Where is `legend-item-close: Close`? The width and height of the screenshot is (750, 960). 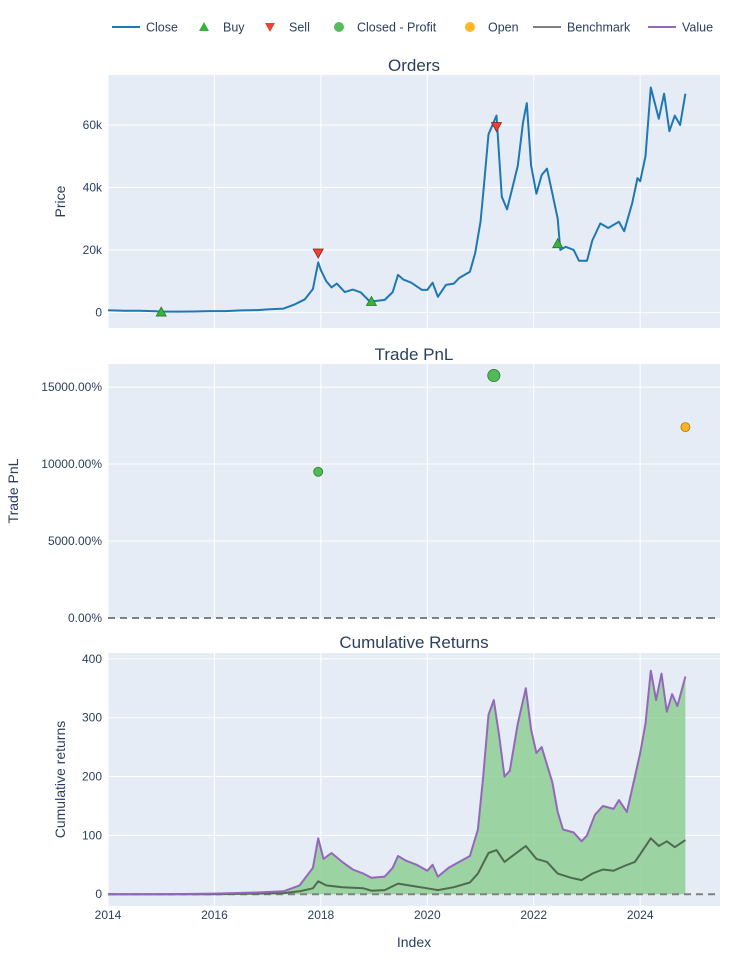 legend-item-close: Close is located at coordinates (145, 28).